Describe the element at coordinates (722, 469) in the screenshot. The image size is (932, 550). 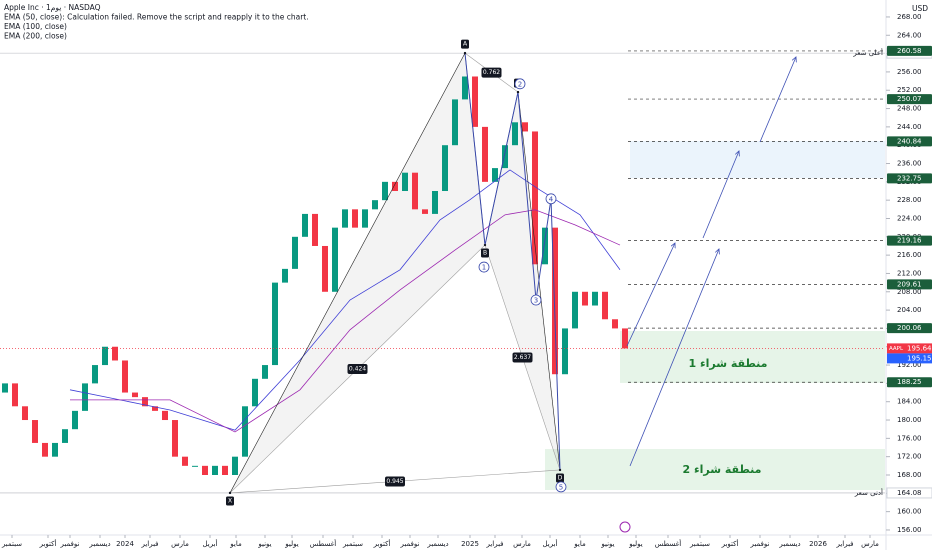
I see `zone-label: منطقة شراء 2` at that location.